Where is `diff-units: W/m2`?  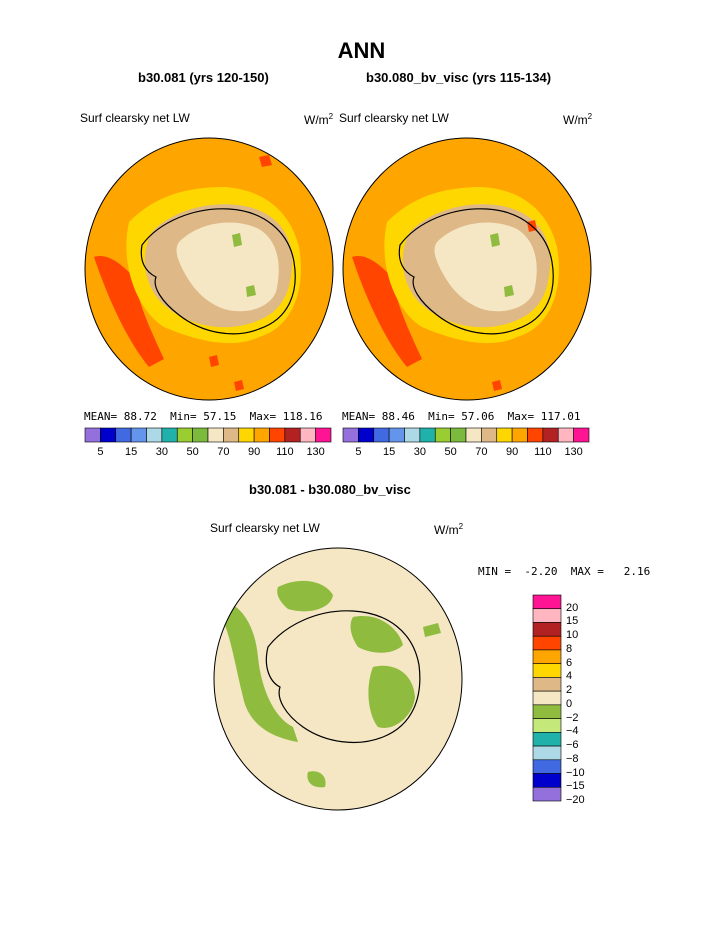
diff-units: W/m2 is located at coordinates (449, 529).